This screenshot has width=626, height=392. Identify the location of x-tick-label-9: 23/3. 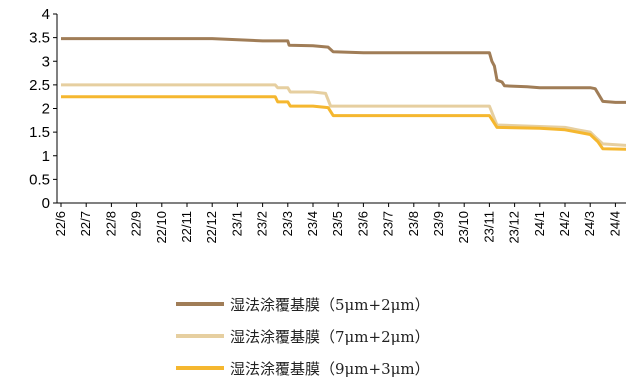
(287, 223).